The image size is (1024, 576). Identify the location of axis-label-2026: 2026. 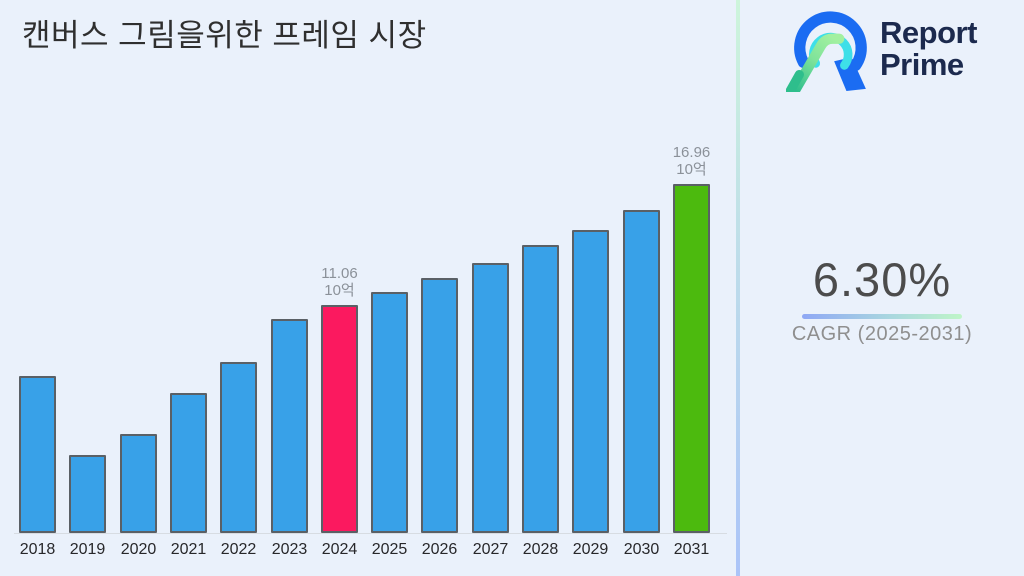
(439, 549).